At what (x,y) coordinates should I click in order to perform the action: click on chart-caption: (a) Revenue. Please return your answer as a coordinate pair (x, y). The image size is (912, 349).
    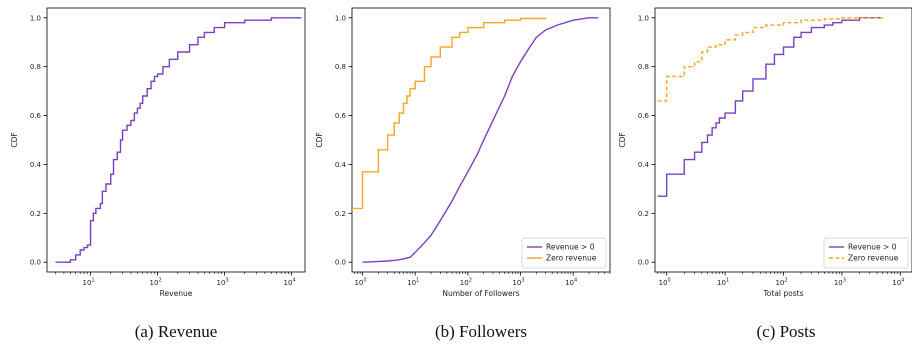
    Looking at the image, I should click on (176, 331).